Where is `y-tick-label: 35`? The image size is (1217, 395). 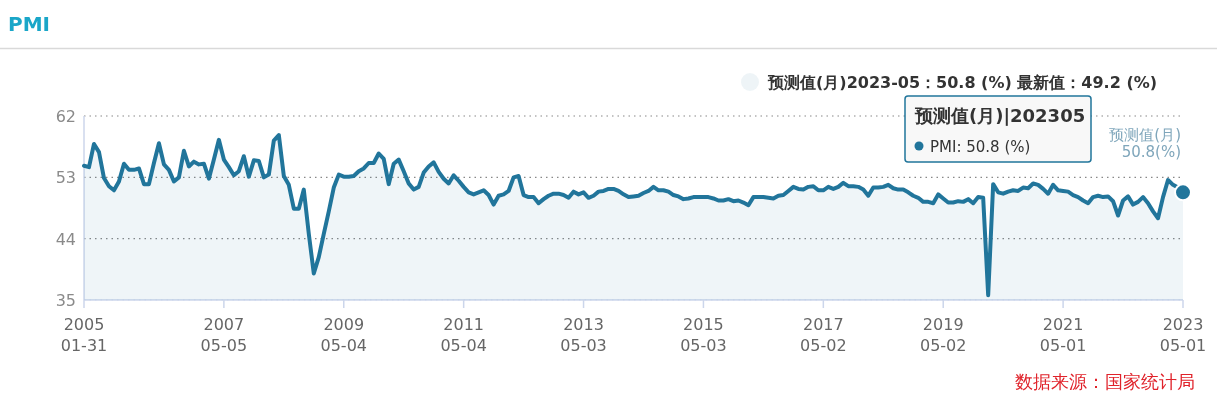
y-tick-label: 35 is located at coordinates (65, 300).